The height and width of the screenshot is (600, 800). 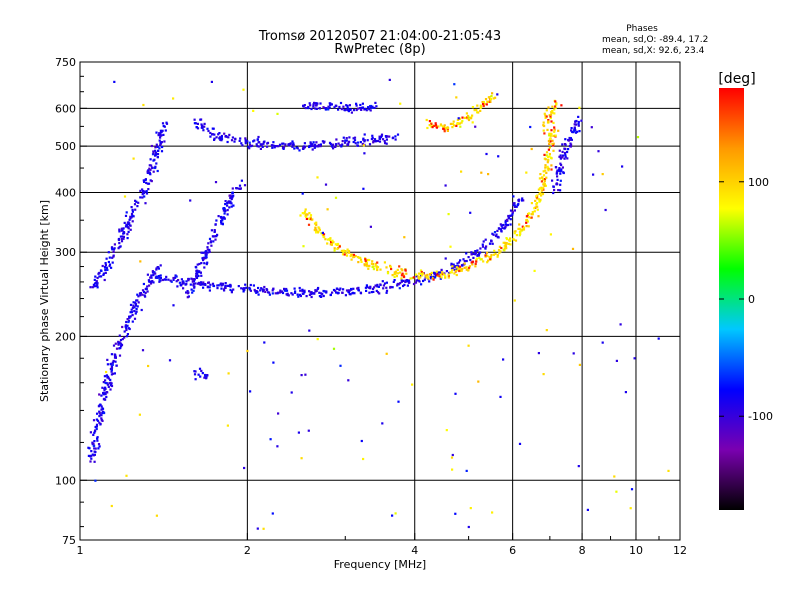 What do you see at coordinates (380, 564) in the screenshot?
I see `x-axis-label: Frequency [MHz]` at bounding box center [380, 564].